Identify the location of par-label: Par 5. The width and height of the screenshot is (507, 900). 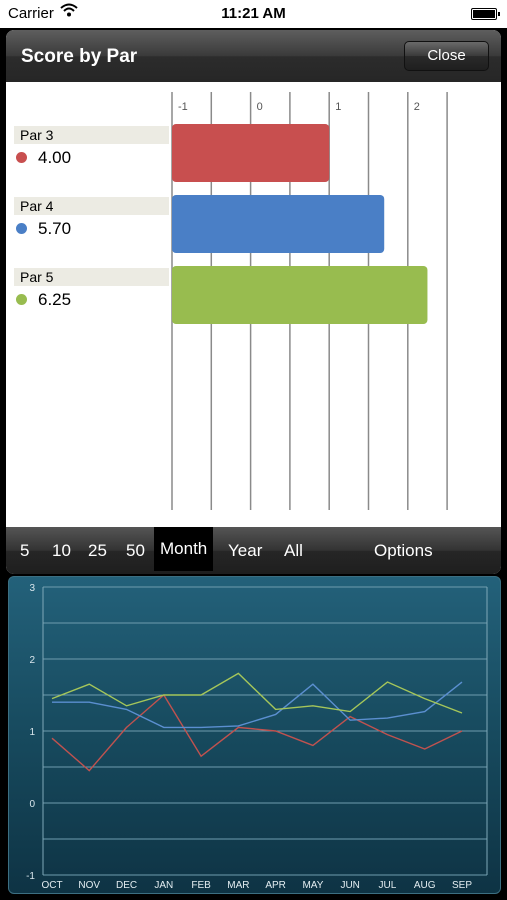
(91, 277).